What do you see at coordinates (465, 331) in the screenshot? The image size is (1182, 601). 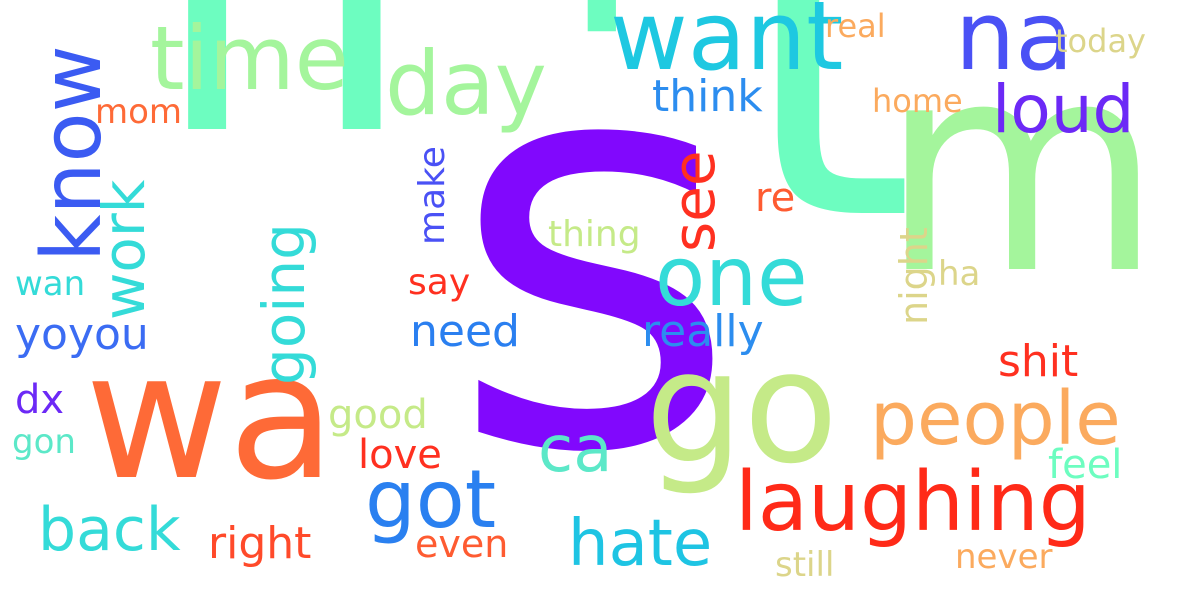 I see `word-need: need` at bounding box center [465, 331].